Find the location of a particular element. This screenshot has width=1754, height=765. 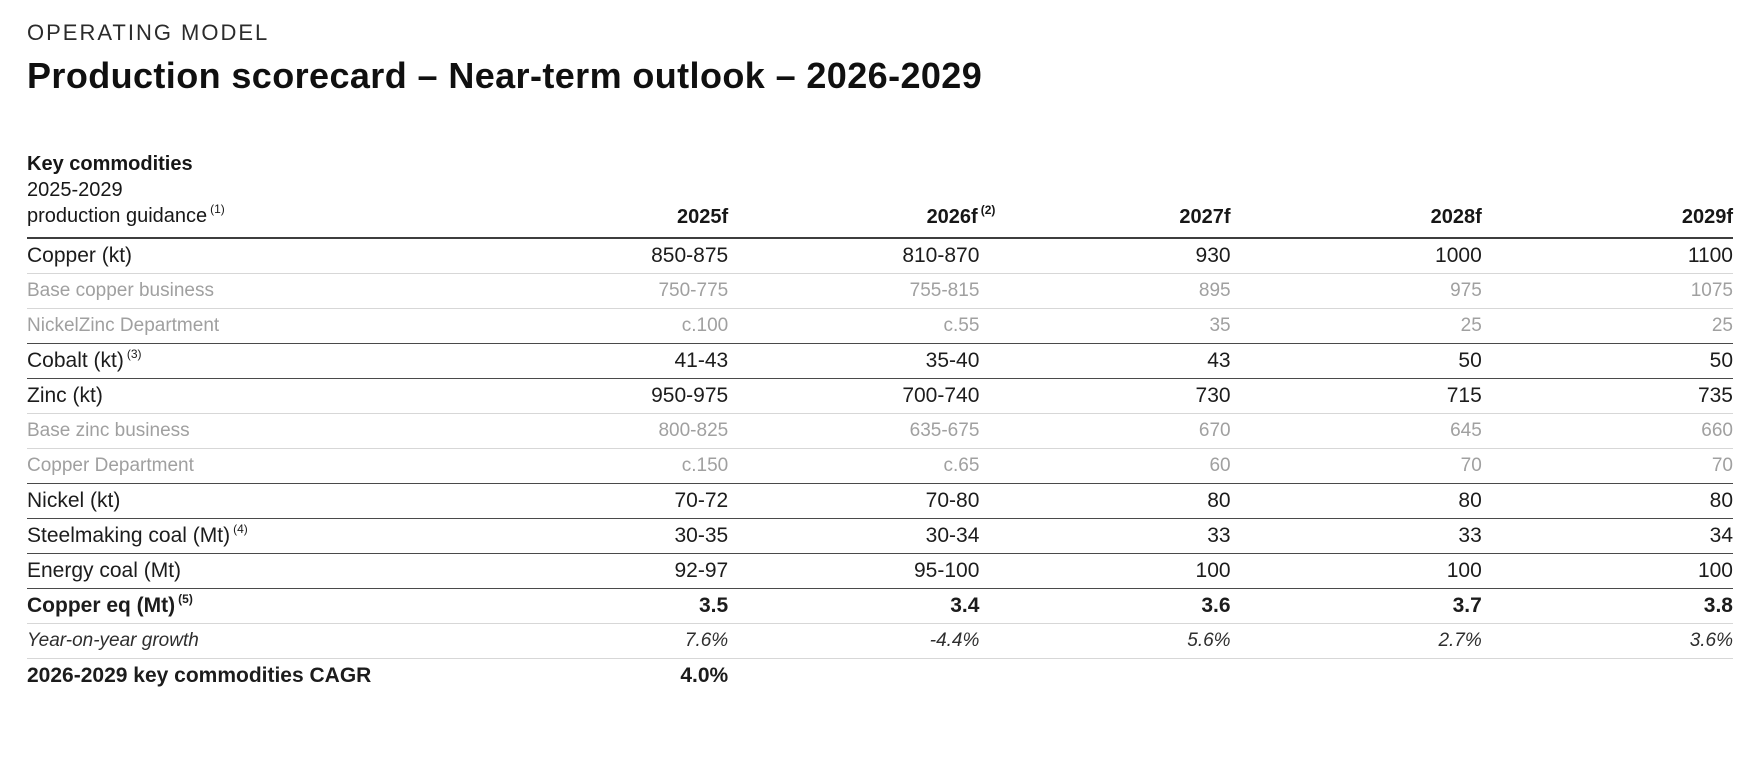

column-header: 2026f (2) is located at coordinates (961, 215).